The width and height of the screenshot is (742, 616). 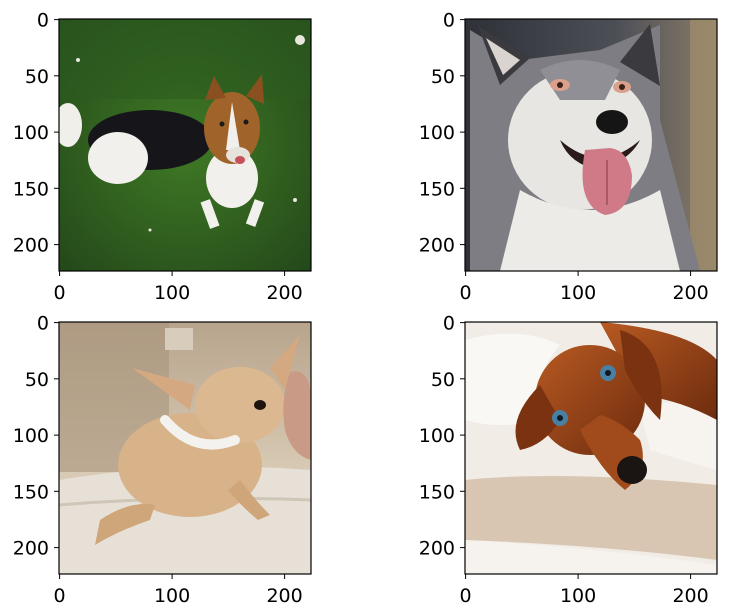 What do you see at coordinates (185, 448) in the screenshot?
I see `chihuahua-image` at bounding box center [185, 448].